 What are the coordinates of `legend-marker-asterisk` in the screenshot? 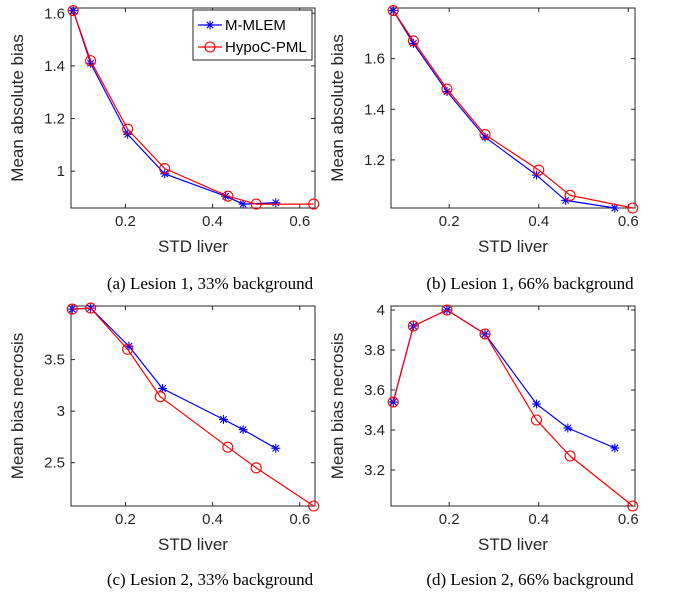 It's located at (210, 25).